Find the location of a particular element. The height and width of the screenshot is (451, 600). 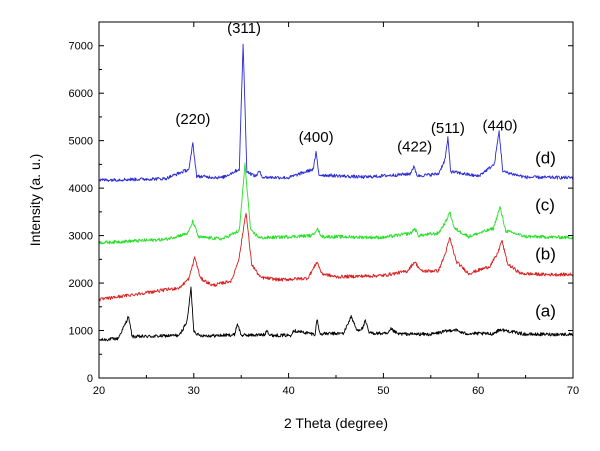

series-label-b: (b) is located at coordinates (545, 253).